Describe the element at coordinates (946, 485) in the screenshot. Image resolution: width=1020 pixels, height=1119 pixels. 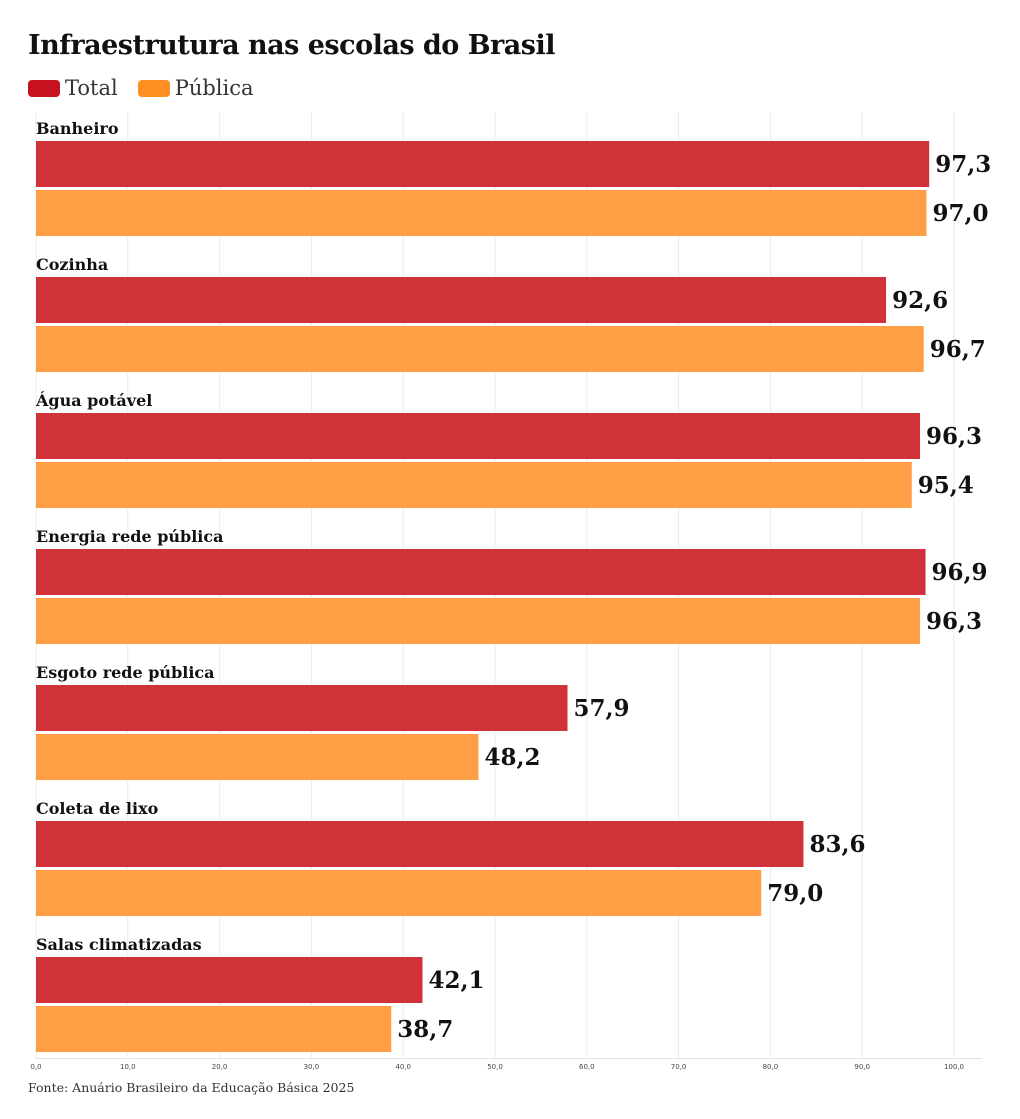
I see `value-label-publica-agua-potavel: 95,4` at that location.